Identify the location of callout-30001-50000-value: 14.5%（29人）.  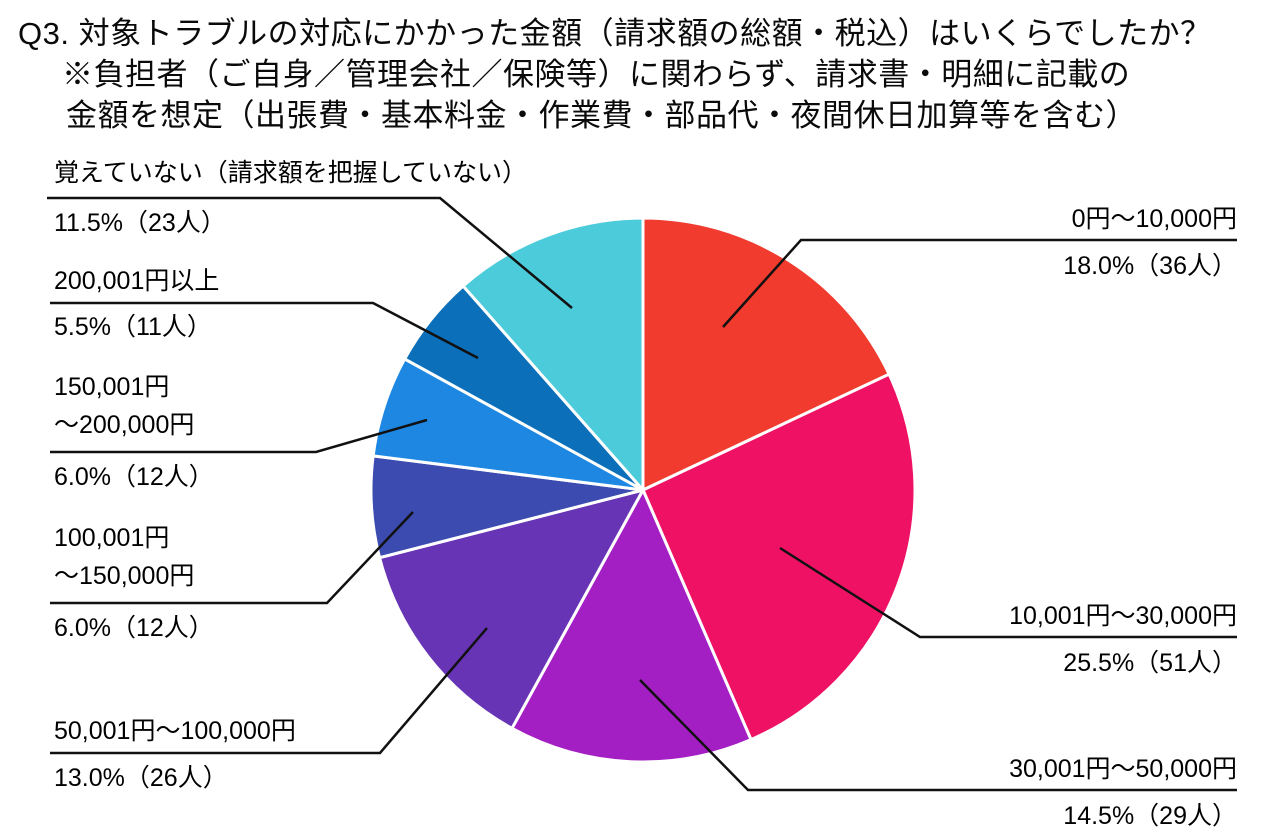
(1150, 816).